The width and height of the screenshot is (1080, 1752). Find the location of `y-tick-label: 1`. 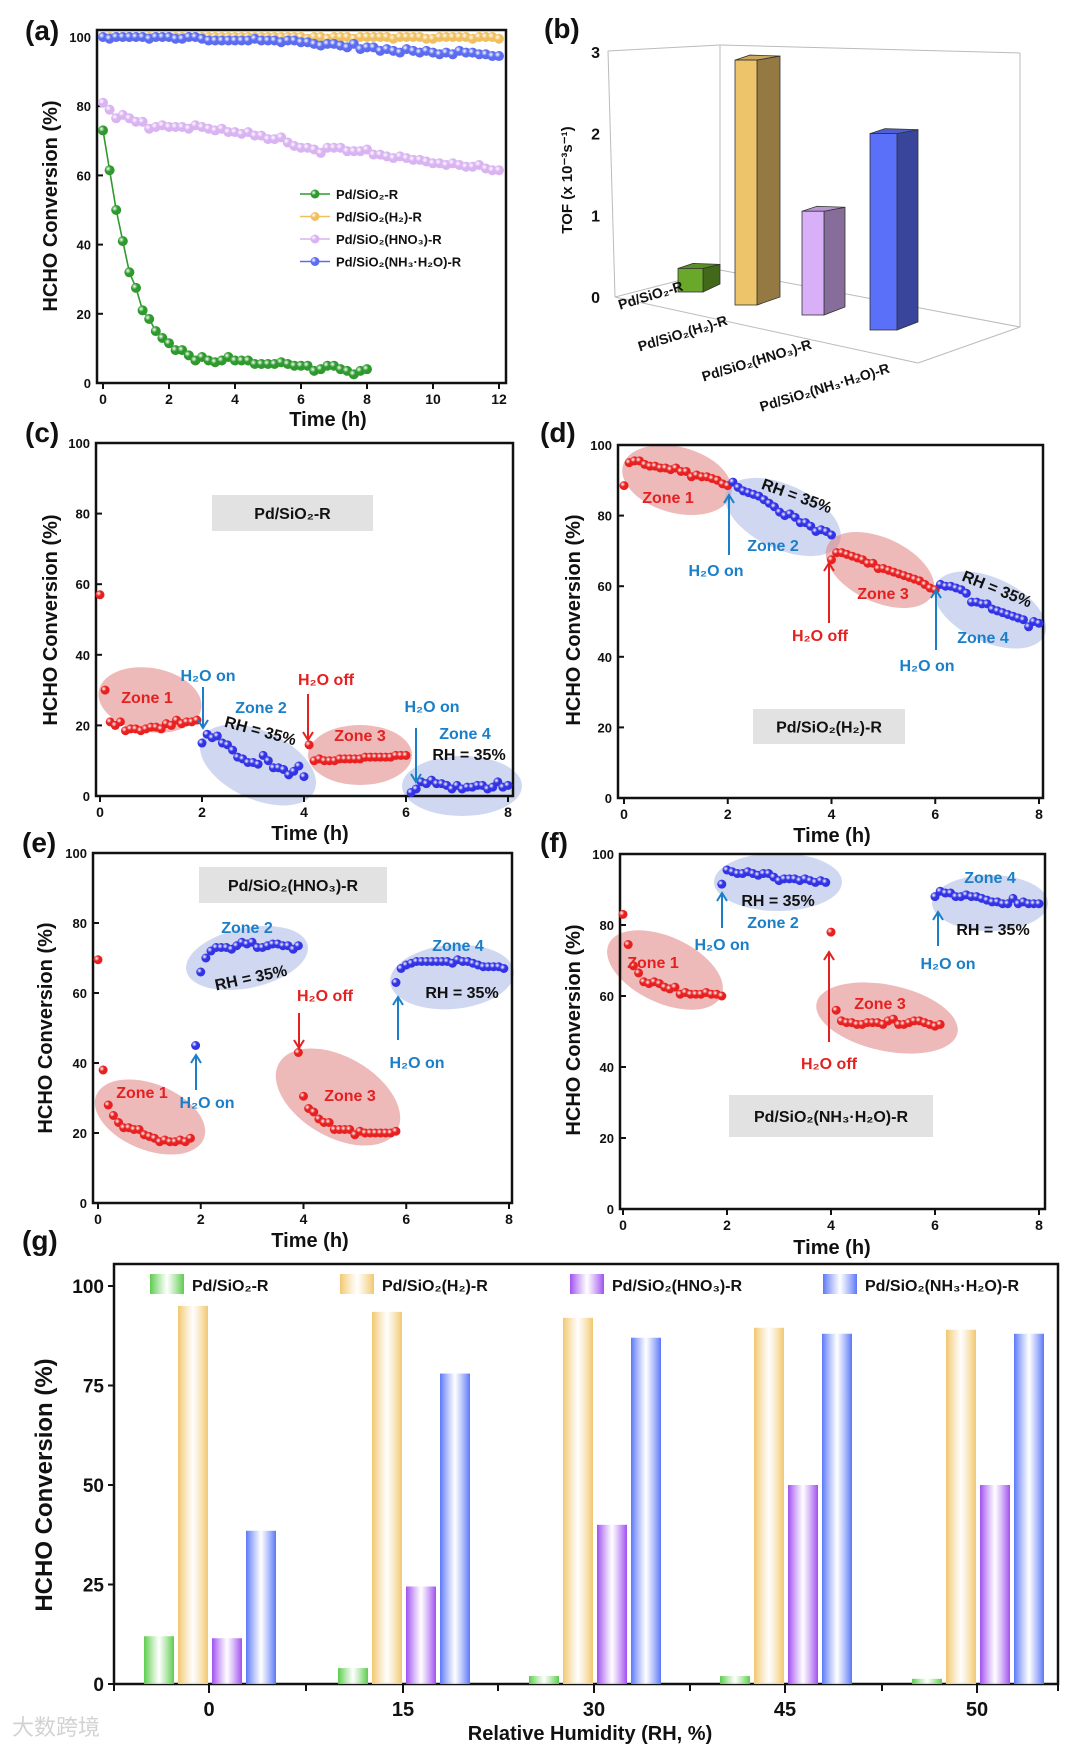

y-tick-label: 1 is located at coordinates (595, 216).